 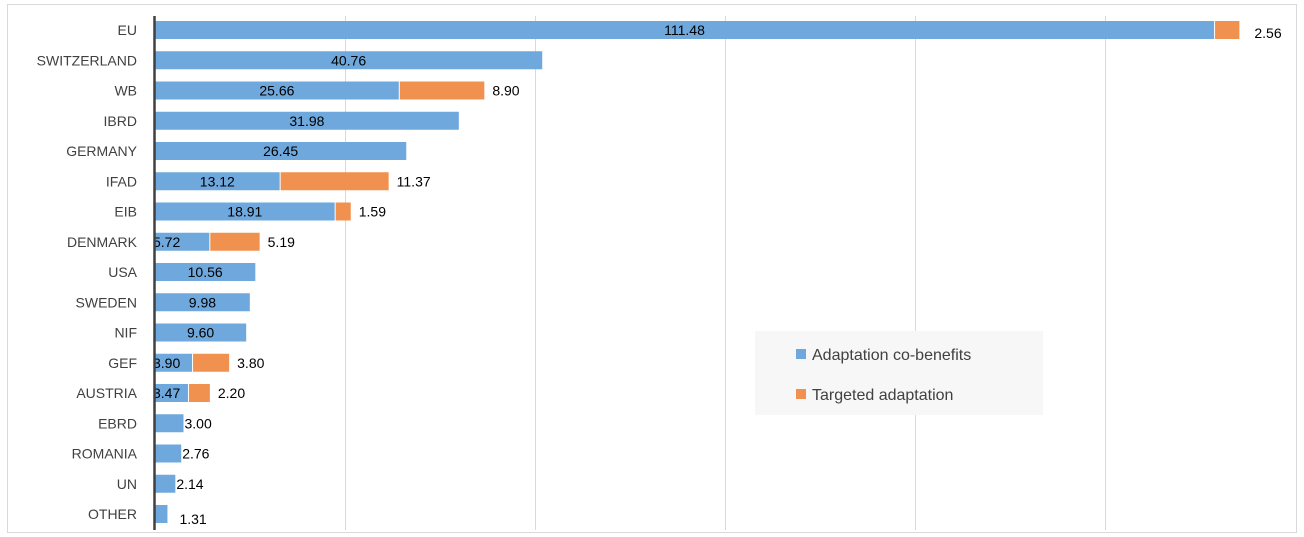 I want to click on value-label-adaptation-co-benefits-other: 1.31, so click(x=192, y=519).